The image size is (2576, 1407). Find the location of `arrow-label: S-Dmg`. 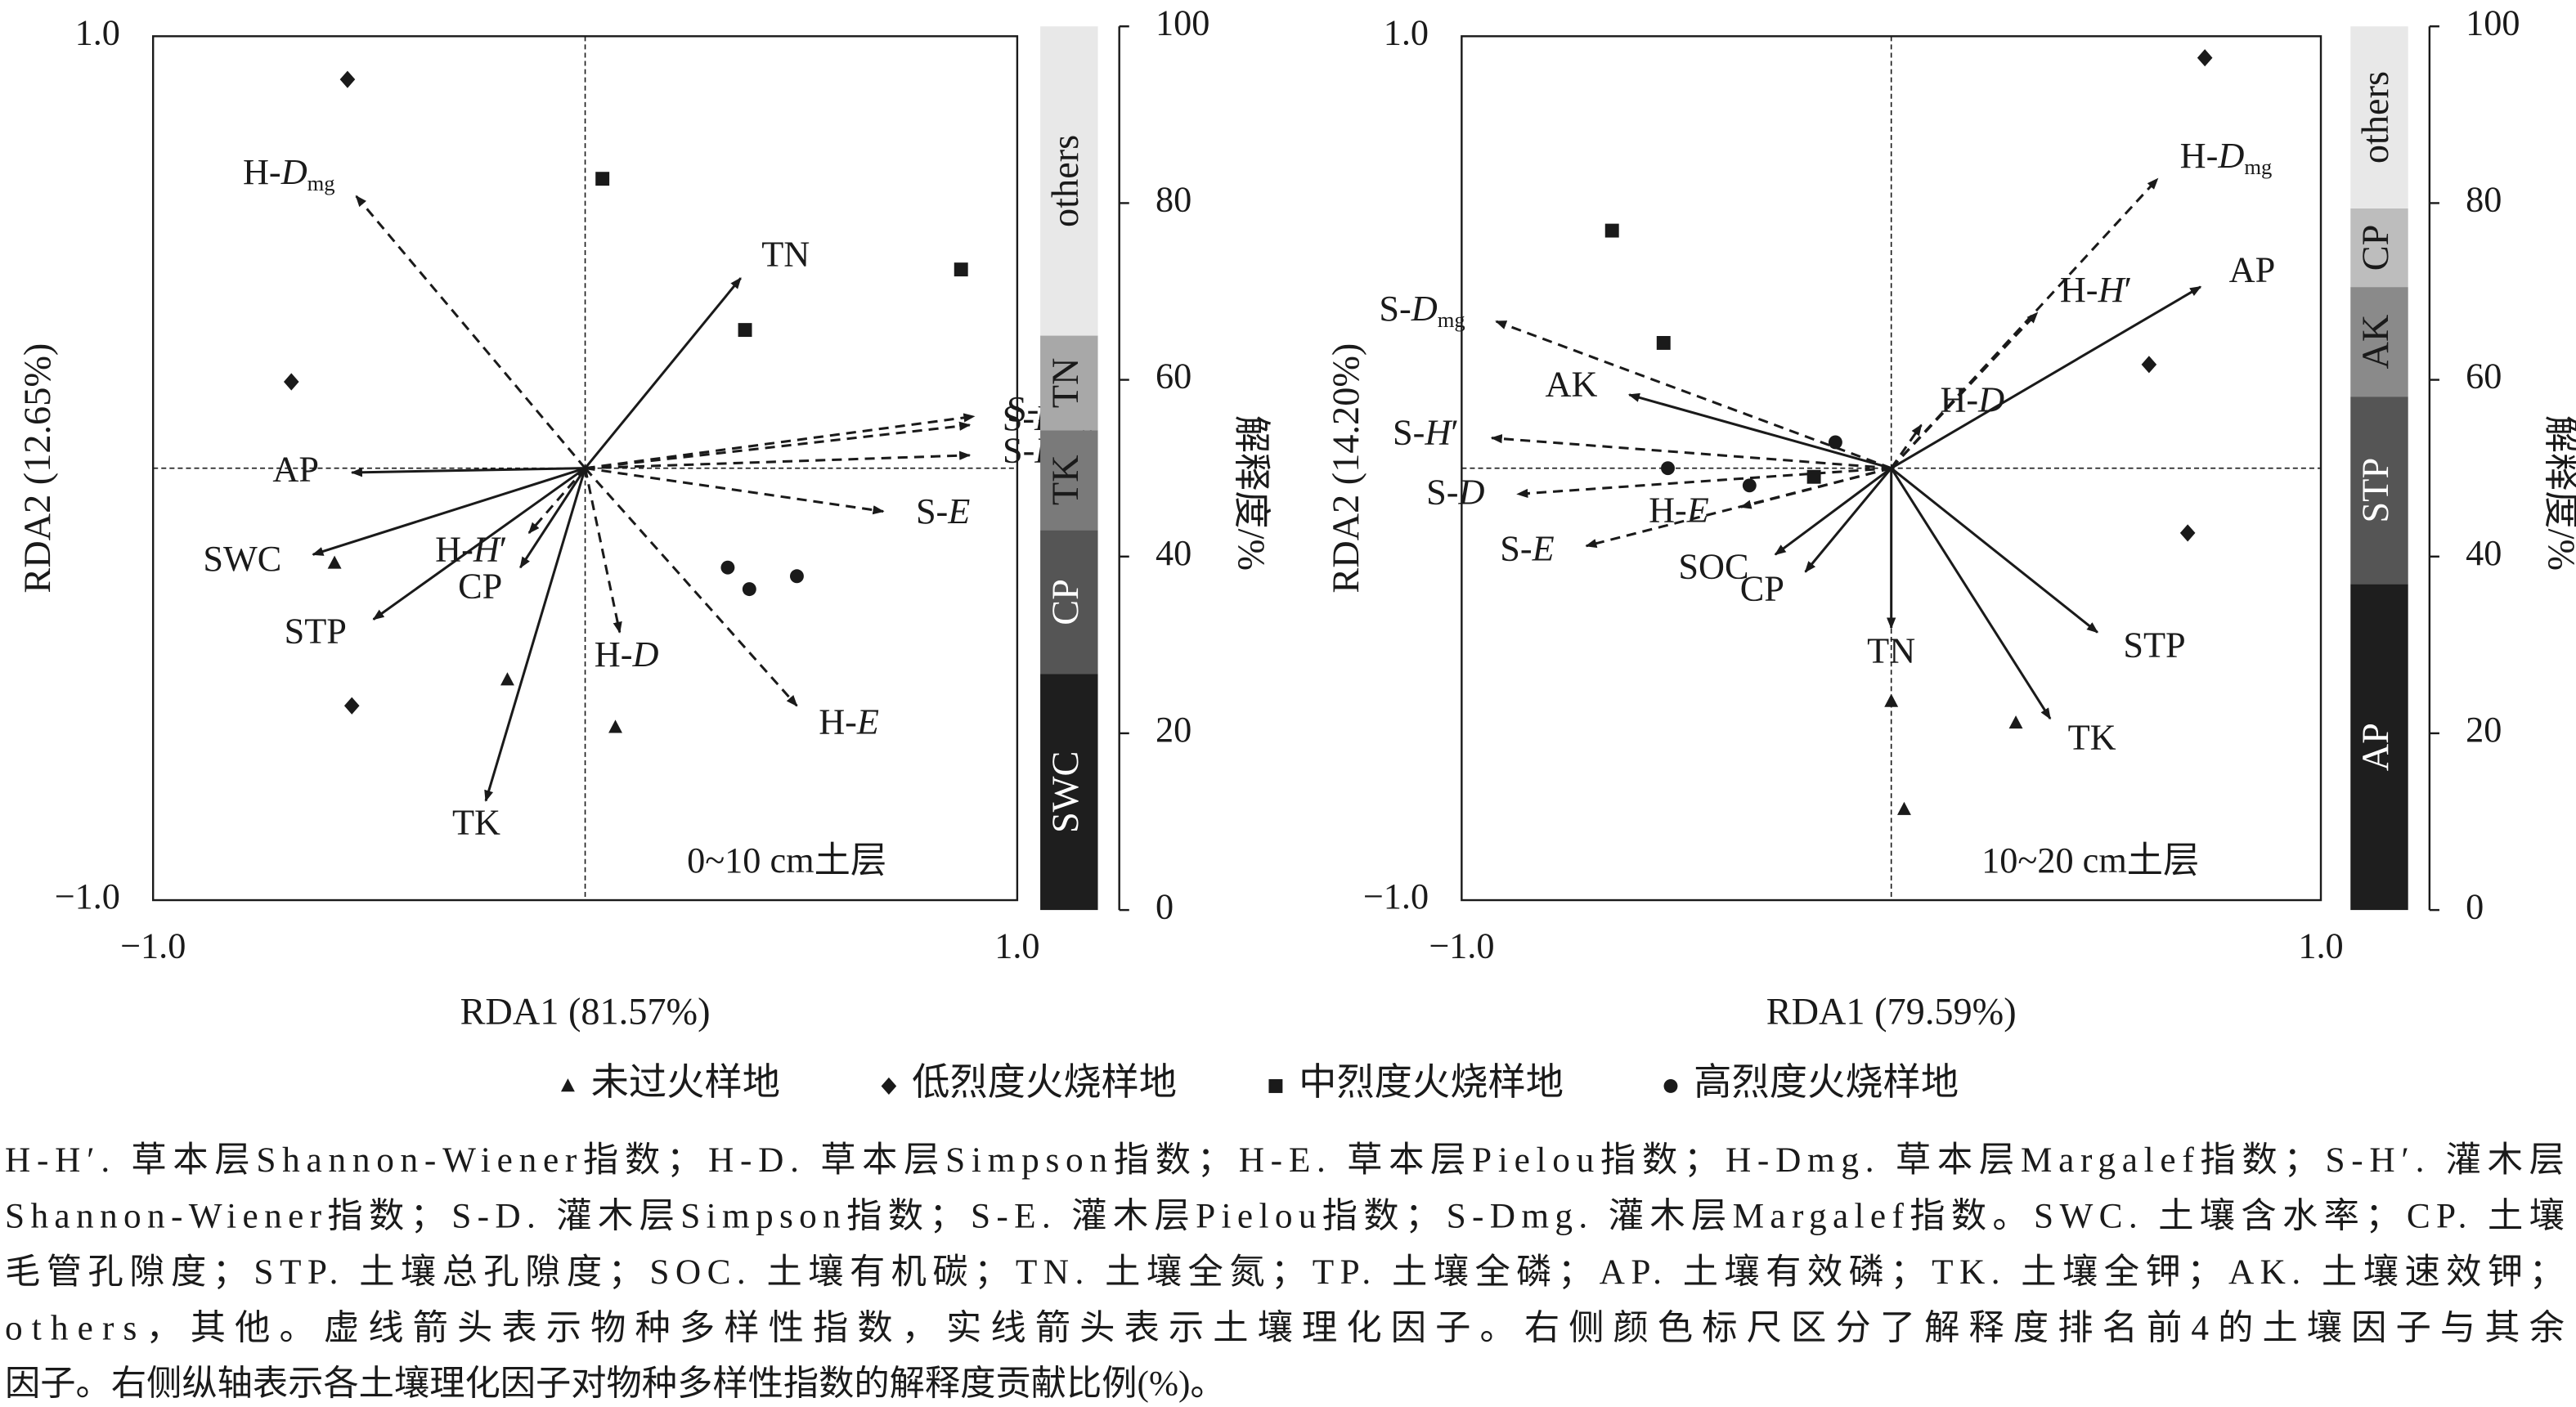

arrow-label: S-Dmg is located at coordinates (1422, 310).